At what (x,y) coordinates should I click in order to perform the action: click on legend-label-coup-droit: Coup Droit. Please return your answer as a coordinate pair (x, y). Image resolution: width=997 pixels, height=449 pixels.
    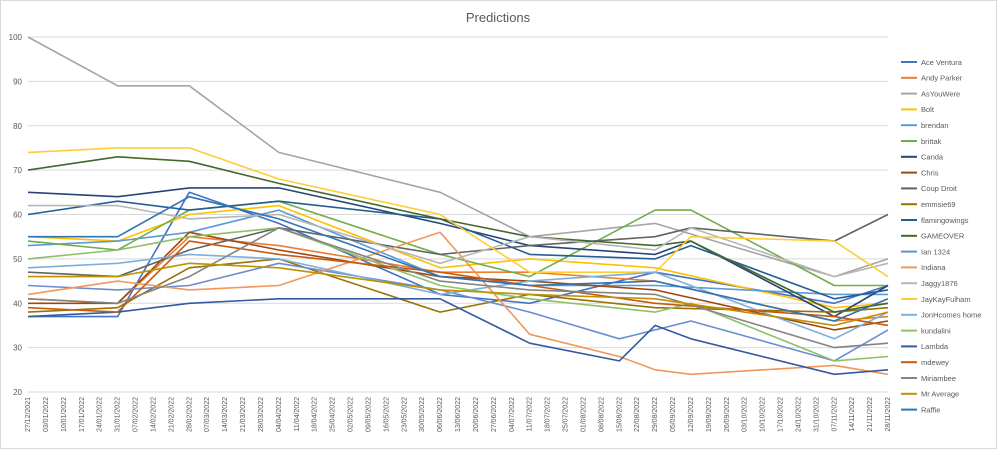
    Looking at the image, I should click on (939, 188).